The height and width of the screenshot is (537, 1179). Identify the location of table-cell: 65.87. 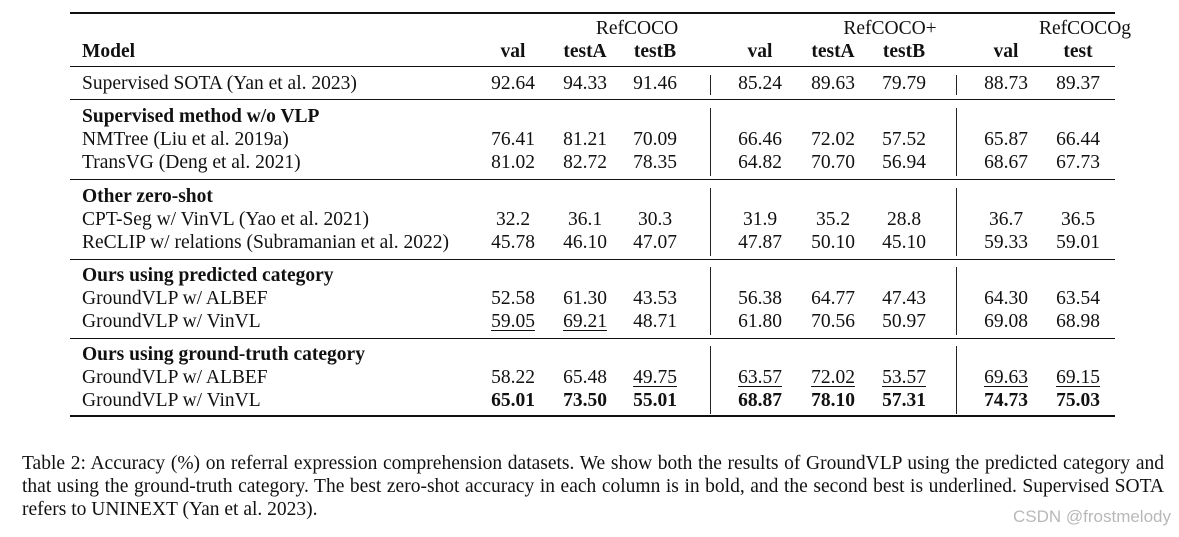
(1006, 139).